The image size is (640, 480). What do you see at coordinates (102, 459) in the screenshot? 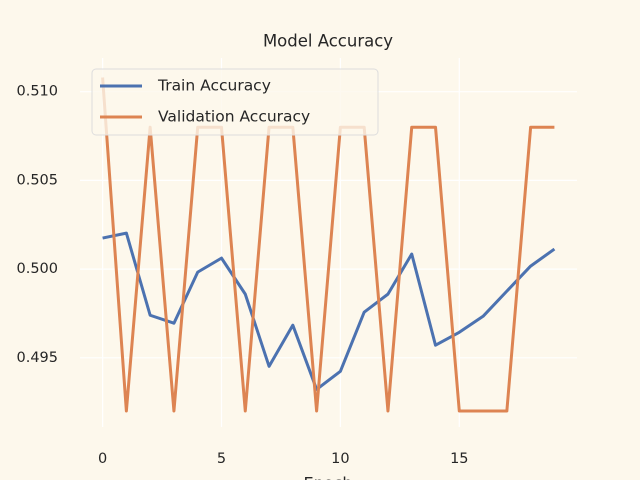
I see `x-tick-label: 0` at bounding box center [102, 459].